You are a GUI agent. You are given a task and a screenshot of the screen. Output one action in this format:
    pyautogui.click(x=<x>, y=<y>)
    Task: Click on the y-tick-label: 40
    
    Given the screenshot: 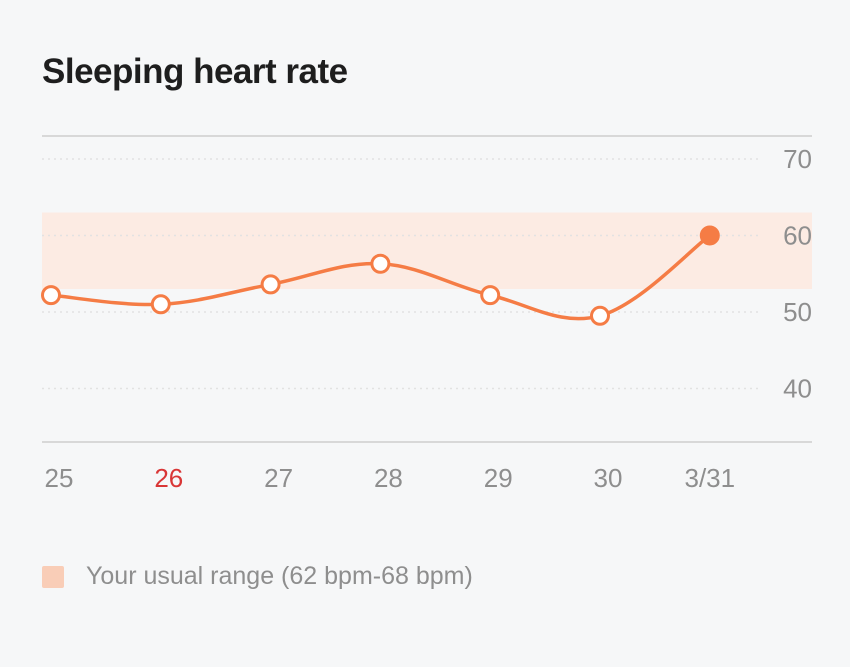 What is the action you would take?
    pyautogui.click(x=797, y=388)
    